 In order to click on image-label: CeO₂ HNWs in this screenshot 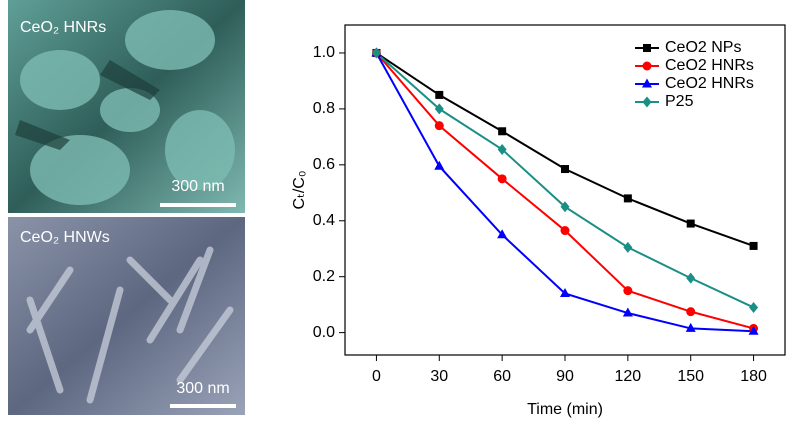, I will do `click(65, 237)`.